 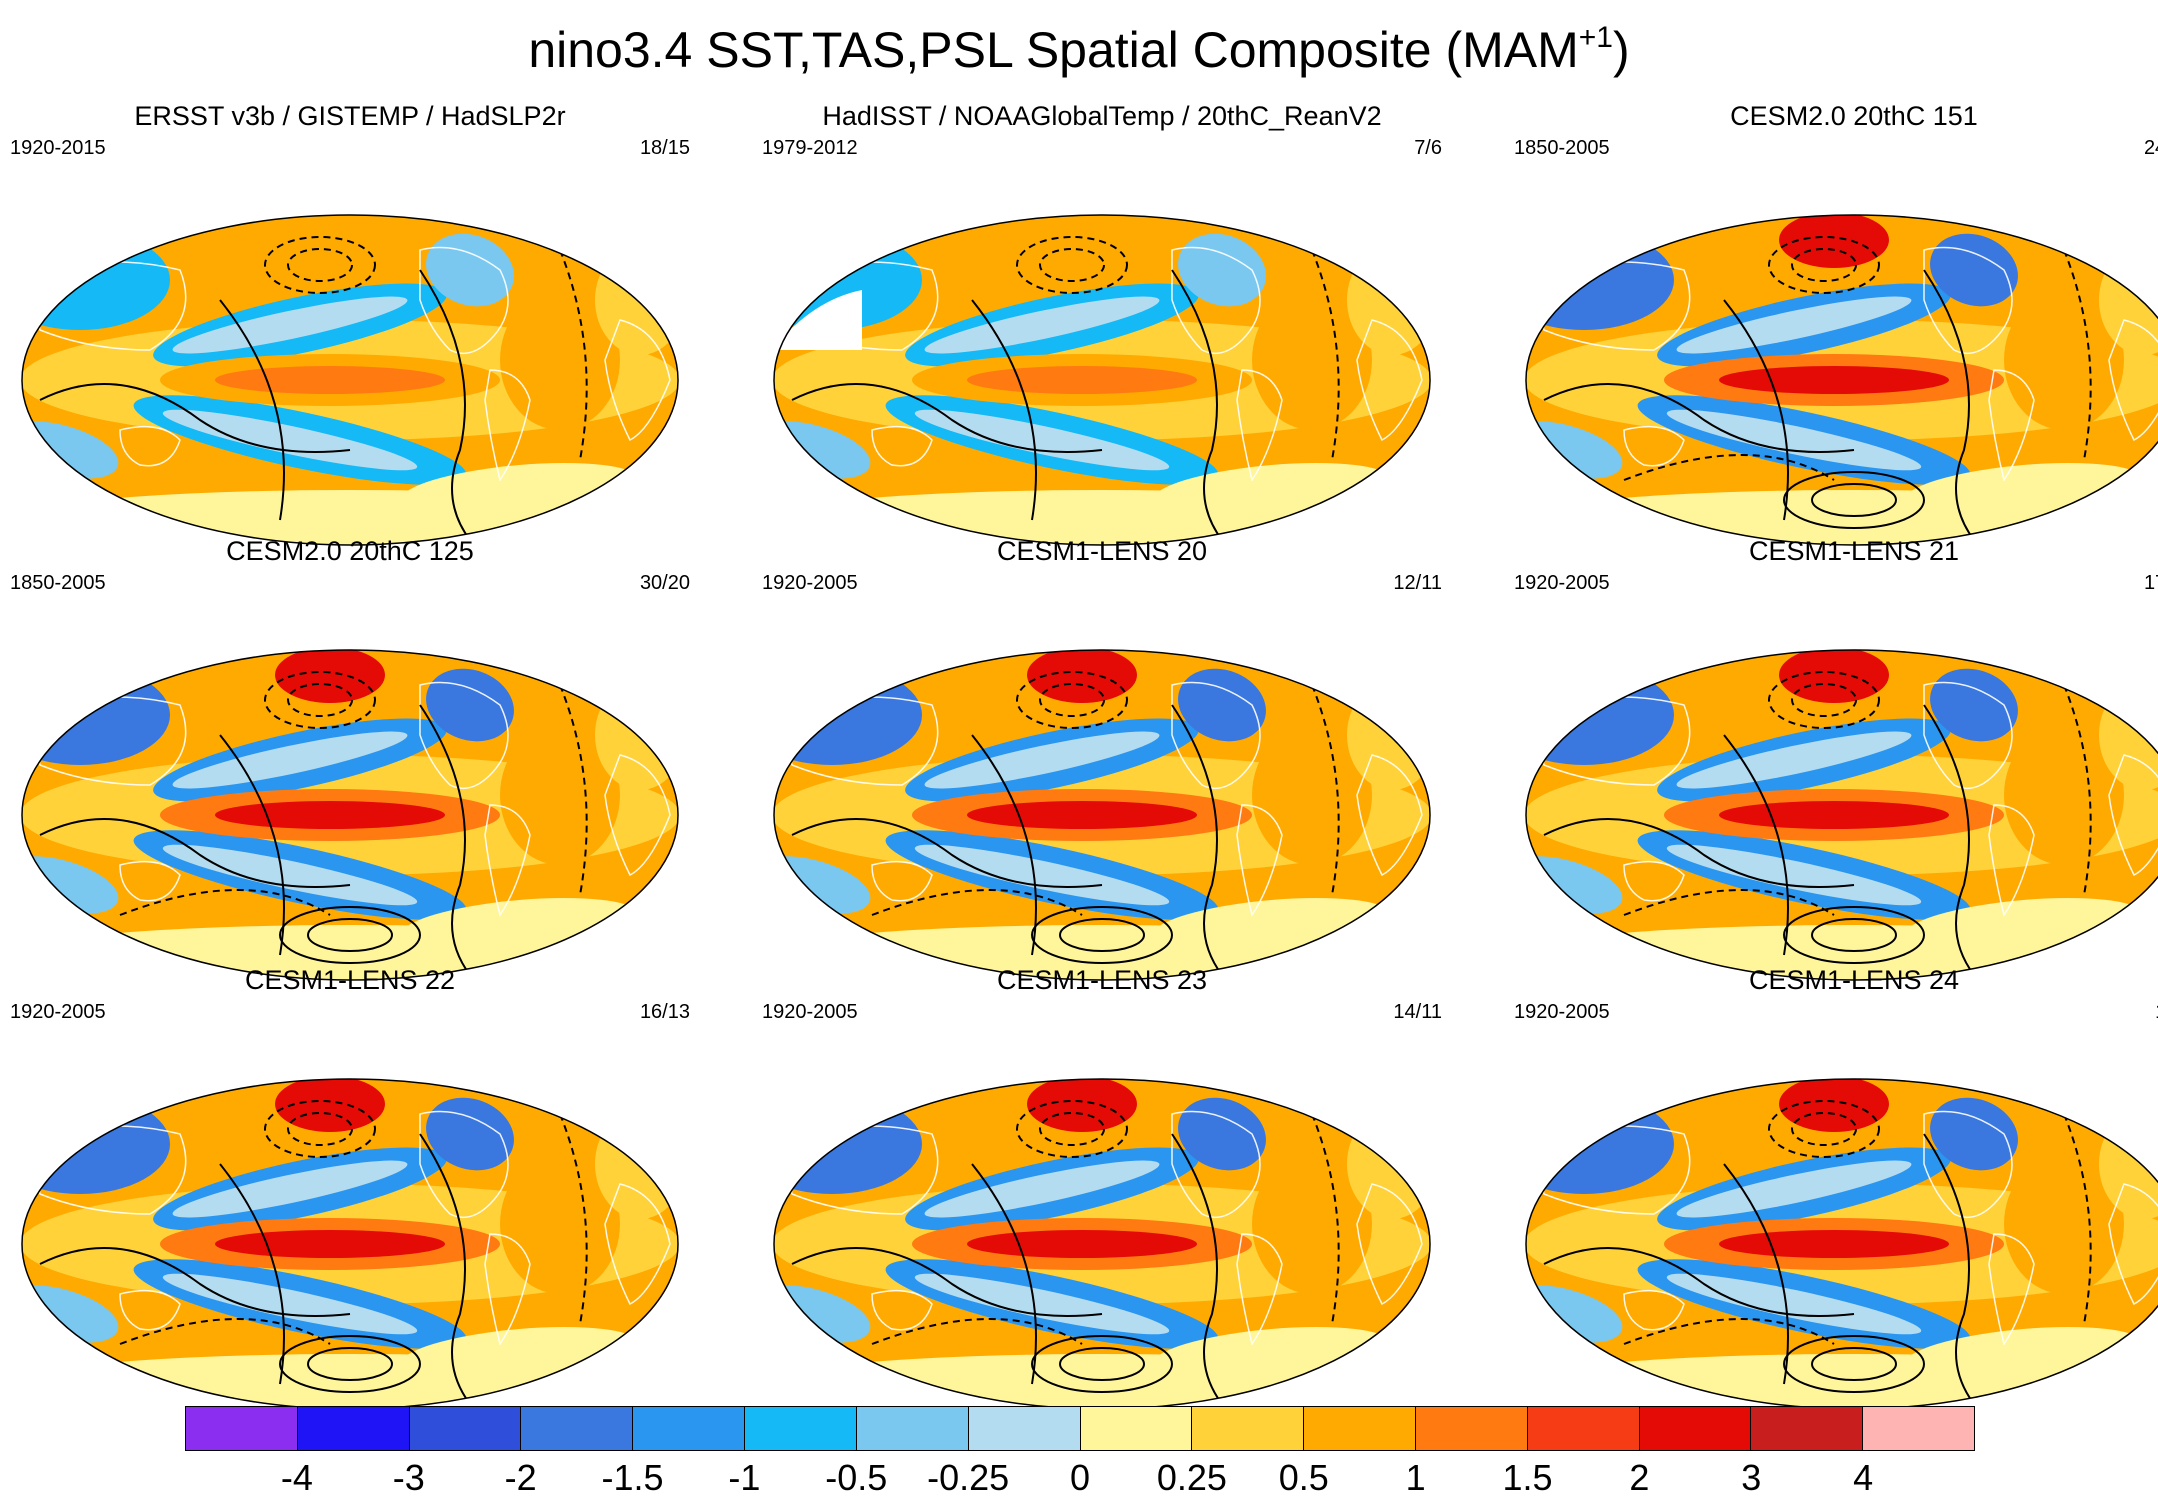 I want to click on colorbar-tick-label: -0.5, so click(x=856, y=1477).